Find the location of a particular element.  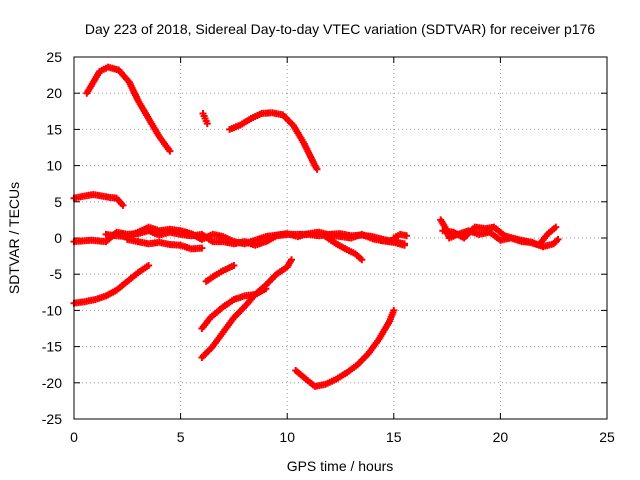

y-tick-label: -25 is located at coordinates (52, 419).